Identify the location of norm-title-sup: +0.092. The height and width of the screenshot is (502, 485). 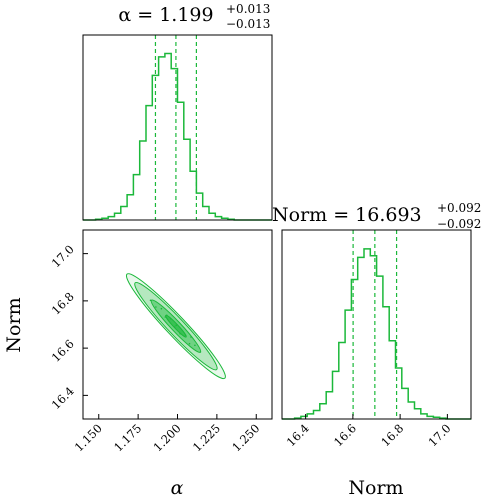
(459, 208).